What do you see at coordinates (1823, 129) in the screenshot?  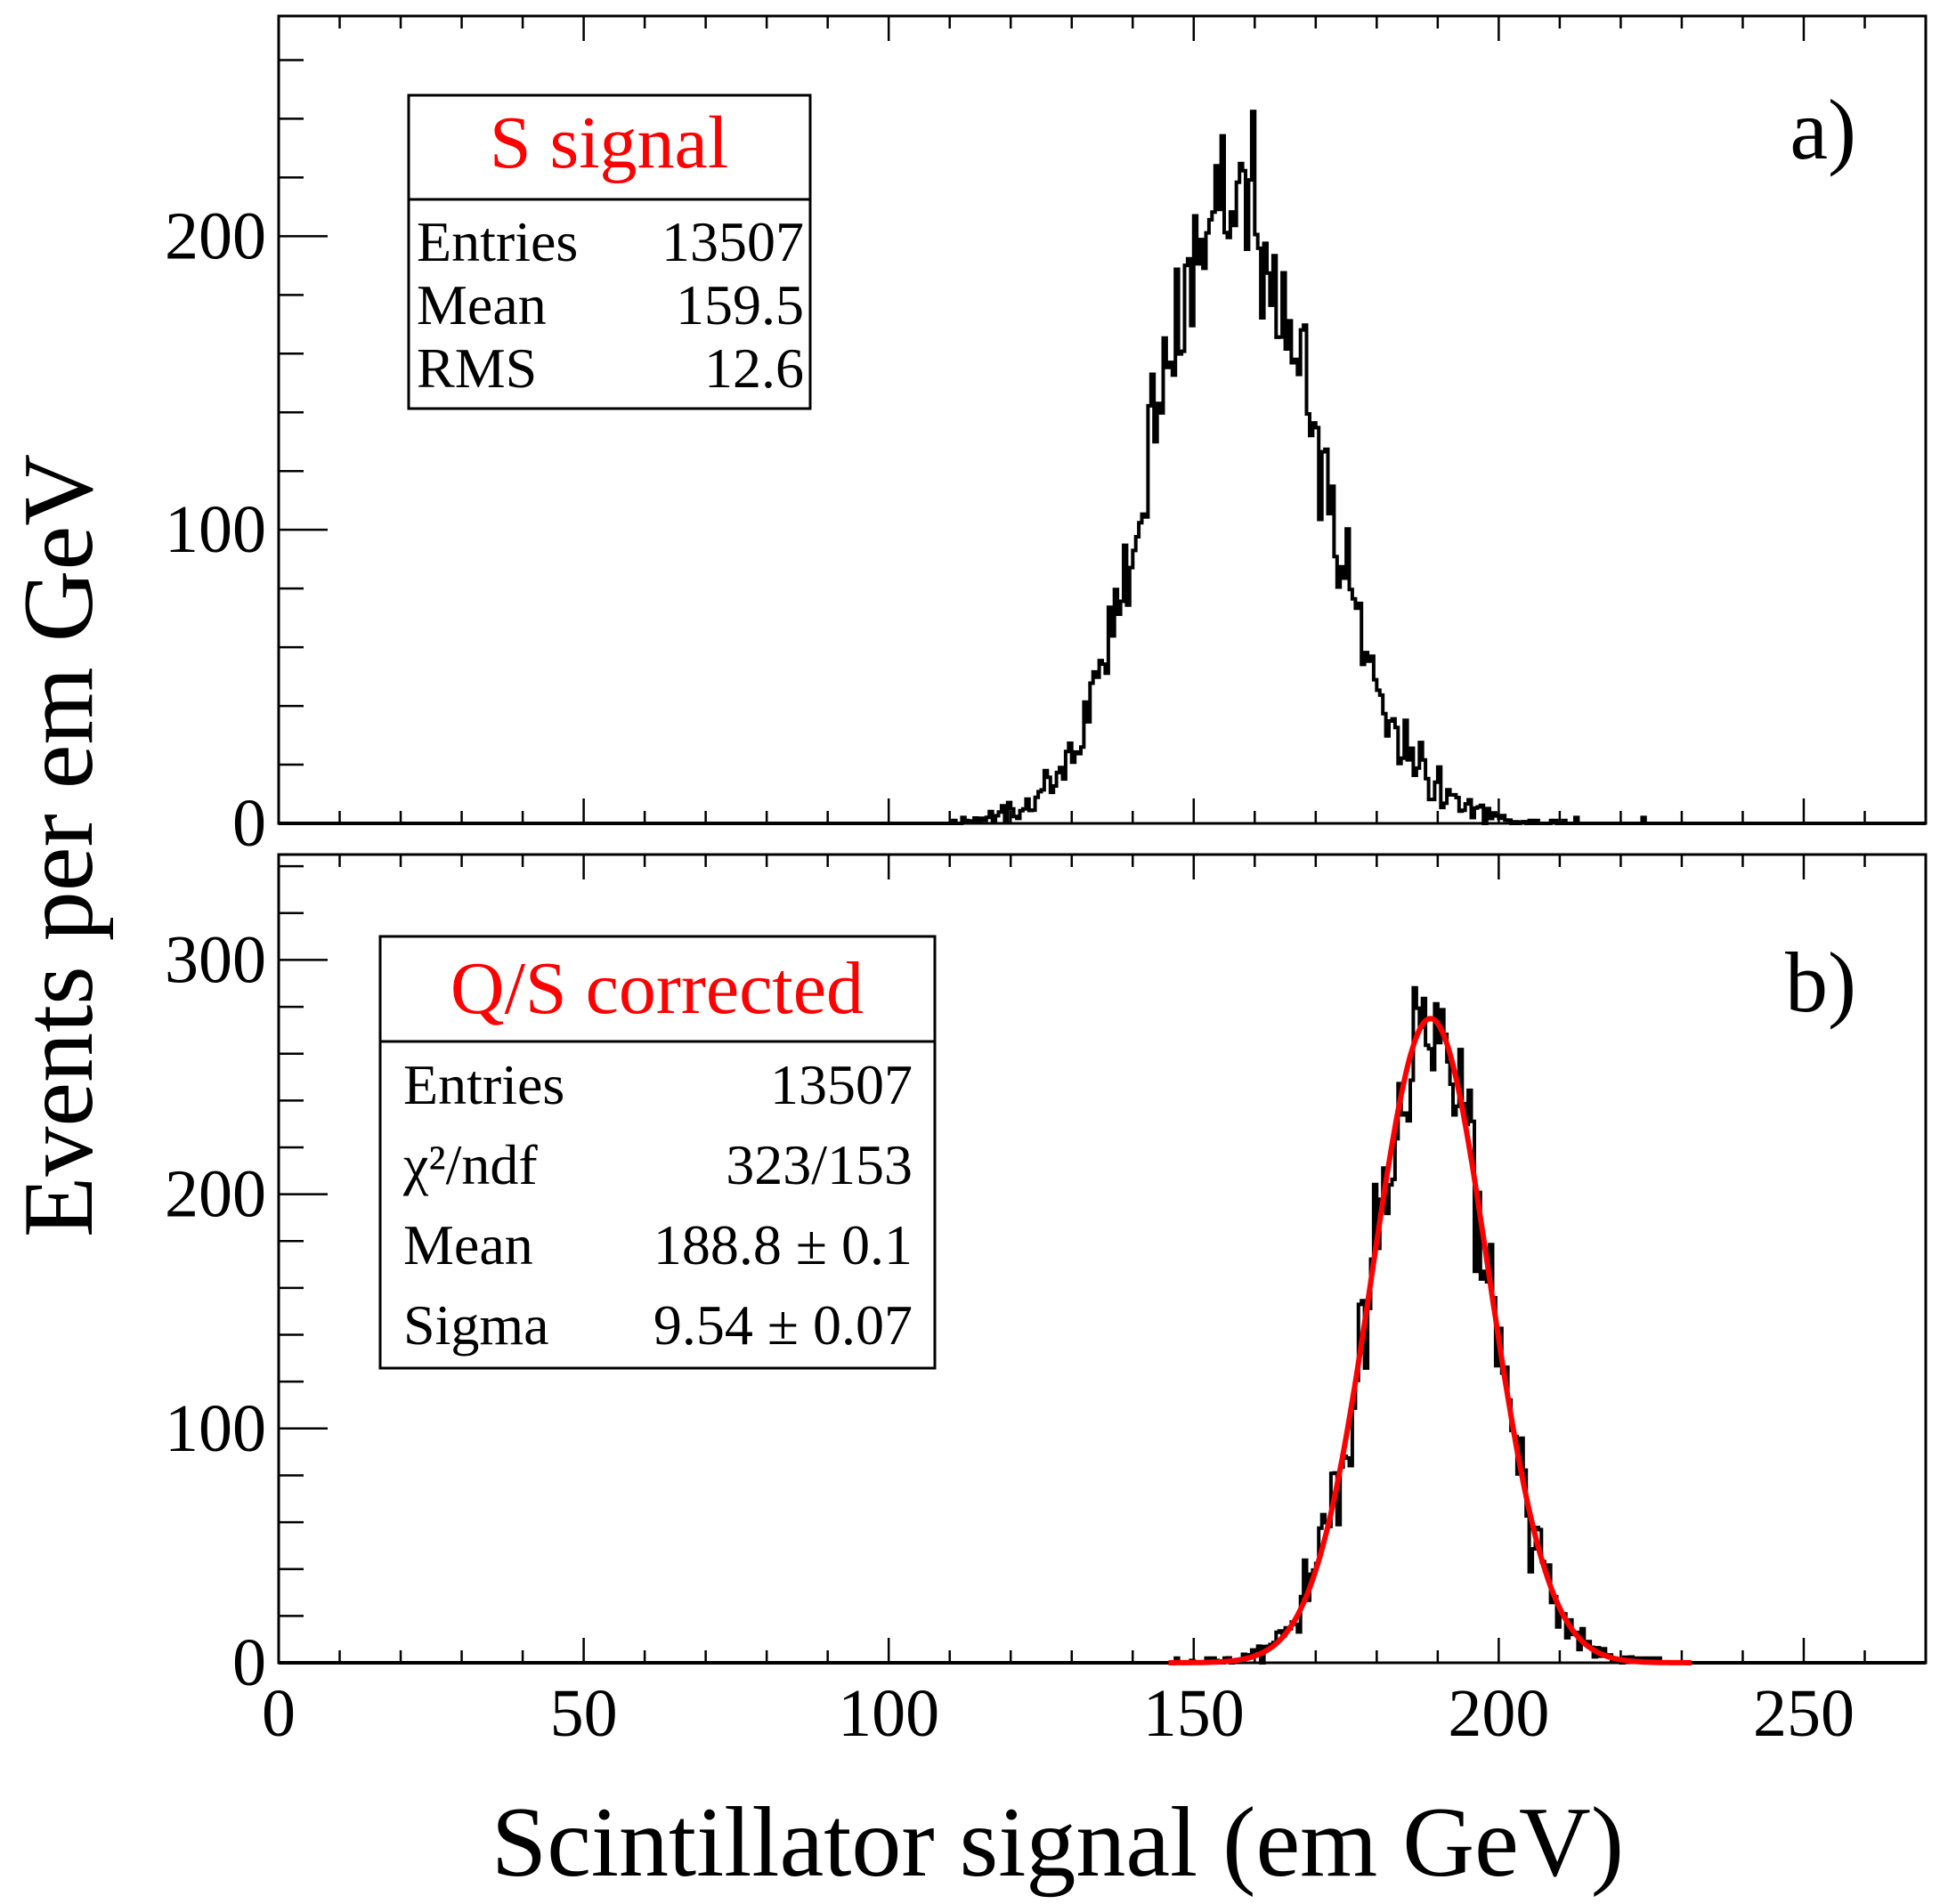 I see `panel-a-tag: a)` at bounding box center [1823, 129].